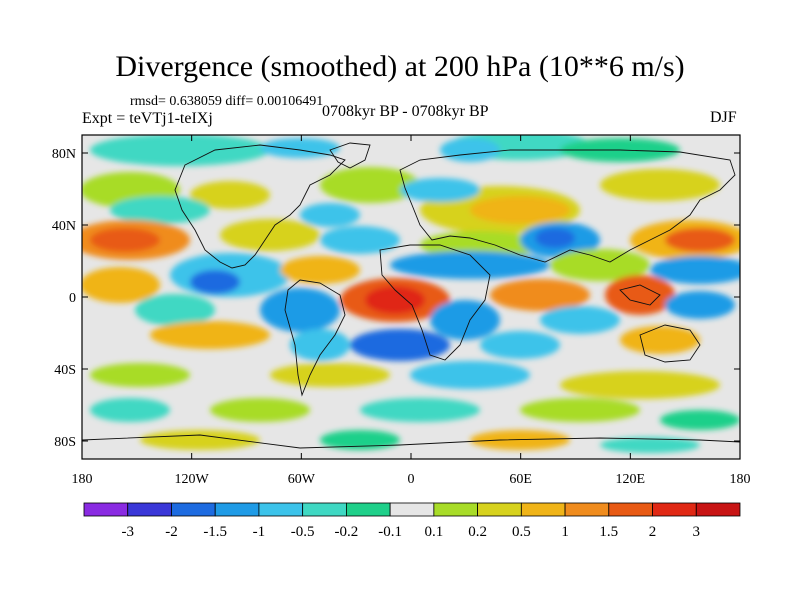 The height and width of the screenshot is (600, 800). Describe the element at coordinates (521, 532) in the screenshot. I see `colorbar-label: 0.5` at that location.